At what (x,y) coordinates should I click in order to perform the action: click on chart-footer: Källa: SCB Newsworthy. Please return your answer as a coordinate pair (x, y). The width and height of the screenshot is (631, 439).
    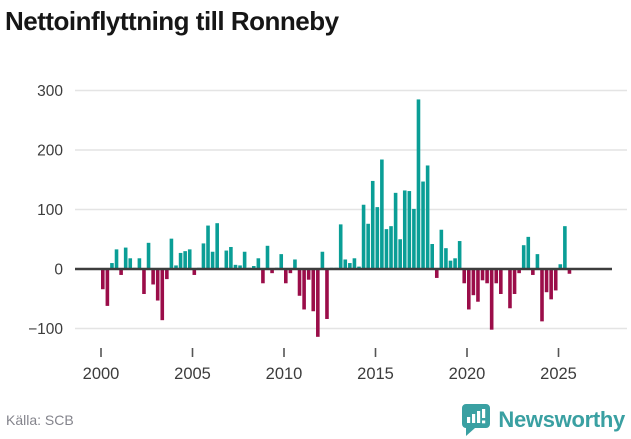
    Looking at the image, I should click on (315, 419).